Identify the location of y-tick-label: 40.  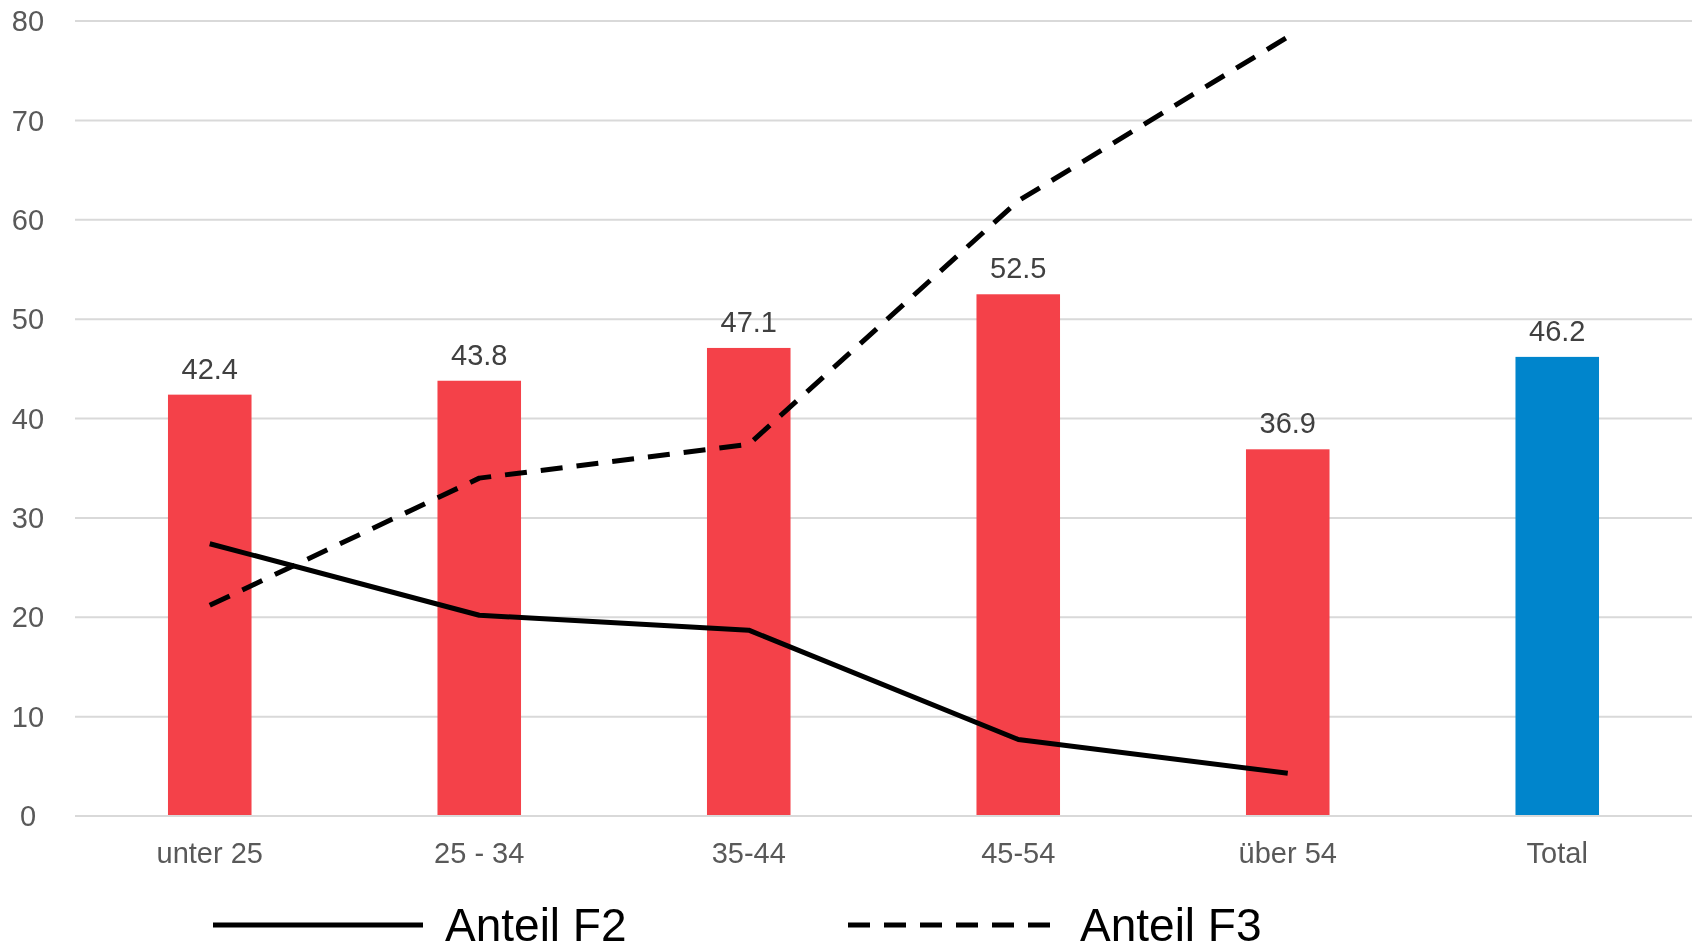
(28, 418).